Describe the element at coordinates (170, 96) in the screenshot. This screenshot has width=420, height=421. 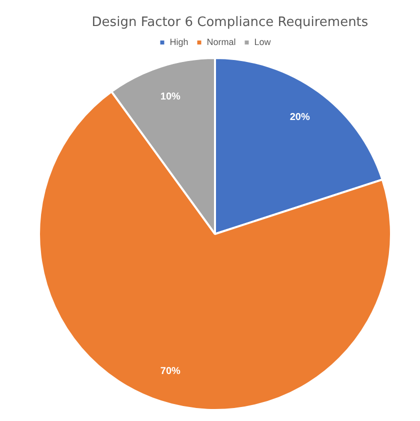
I see `data-label: 10%` at that location.